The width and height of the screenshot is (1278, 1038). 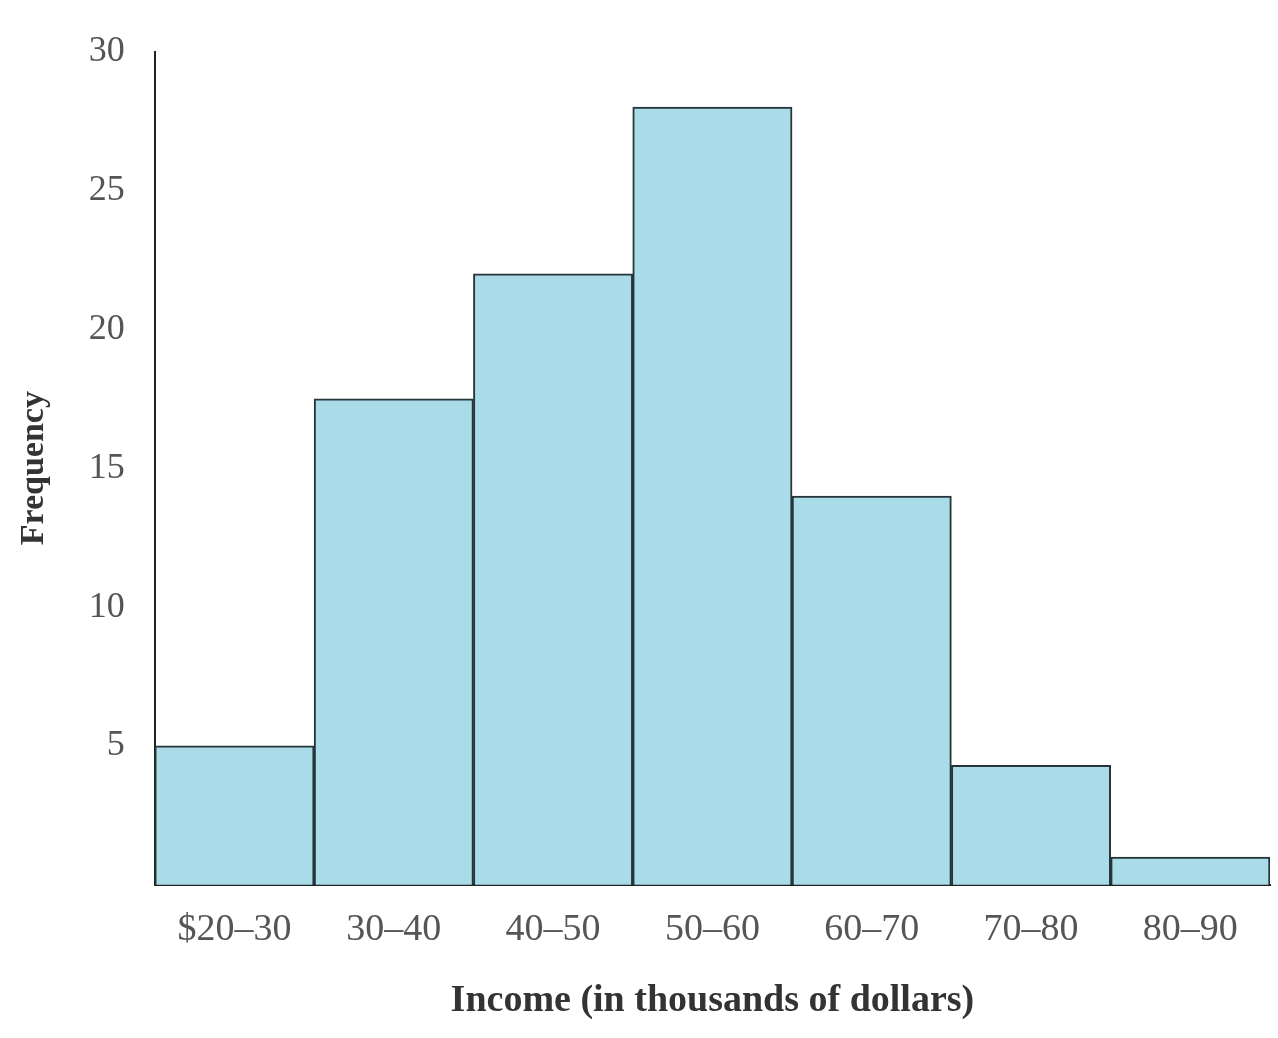 What do you see at coordinates (106, 187) in the screenshot?
I see `y-tick-label: 25` at bounding box center [106, 187].